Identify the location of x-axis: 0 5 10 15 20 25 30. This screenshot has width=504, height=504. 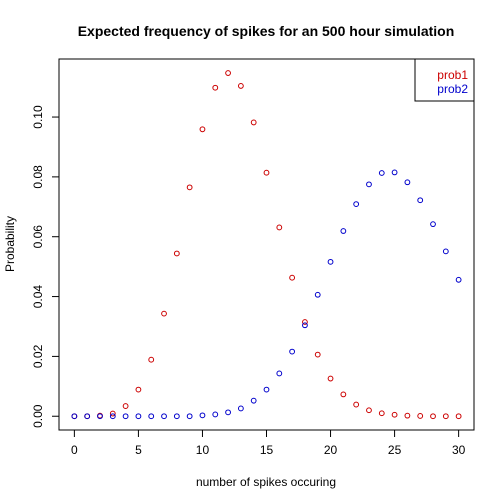
(268, 443).